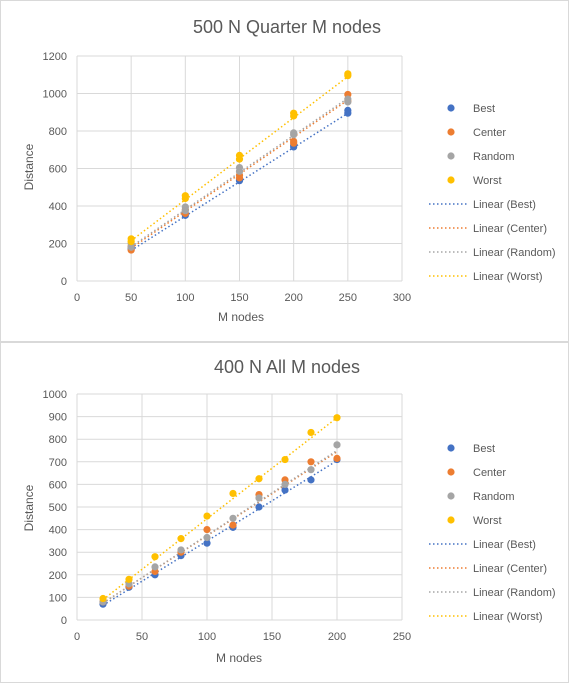  Describe the element at coordinates (55, 57) in the screenshot. I see `y-tick-label: 1200` at that location.